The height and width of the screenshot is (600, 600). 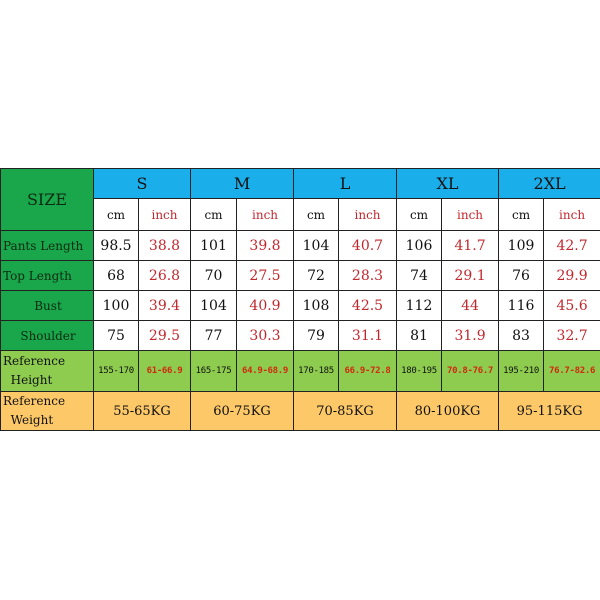 What do you see at coordinates (419, 335) in the screenshot?
I see `value-cm: 81` at bounding box center [419, 335].